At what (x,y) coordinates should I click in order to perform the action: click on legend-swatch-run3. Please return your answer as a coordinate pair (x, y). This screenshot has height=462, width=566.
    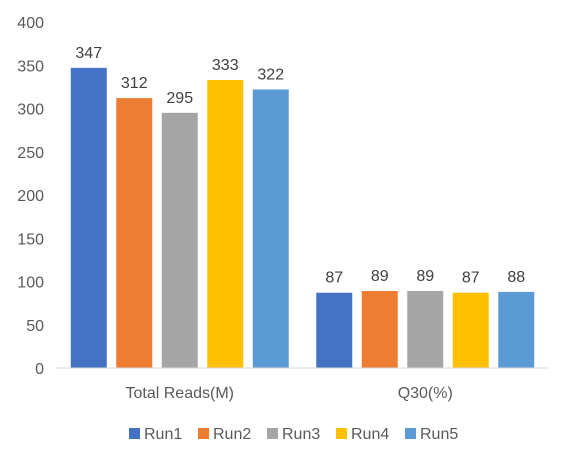
    Looking at the image, I should click on (272, 433).